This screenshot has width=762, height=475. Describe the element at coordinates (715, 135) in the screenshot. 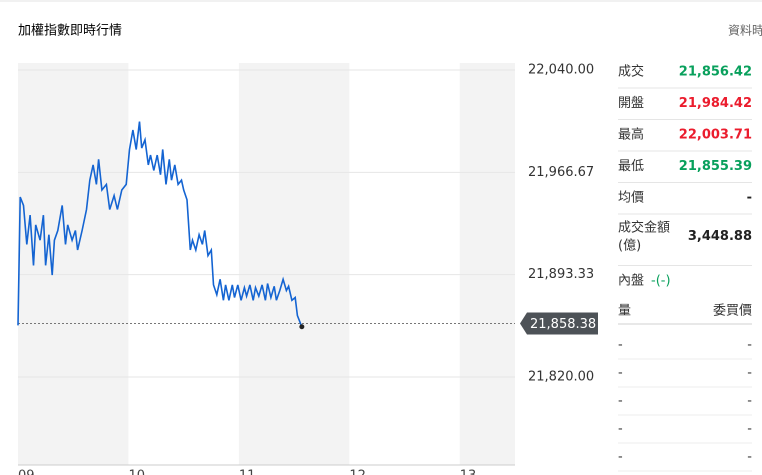

I see `quote-value: 22,003.71` at that location.